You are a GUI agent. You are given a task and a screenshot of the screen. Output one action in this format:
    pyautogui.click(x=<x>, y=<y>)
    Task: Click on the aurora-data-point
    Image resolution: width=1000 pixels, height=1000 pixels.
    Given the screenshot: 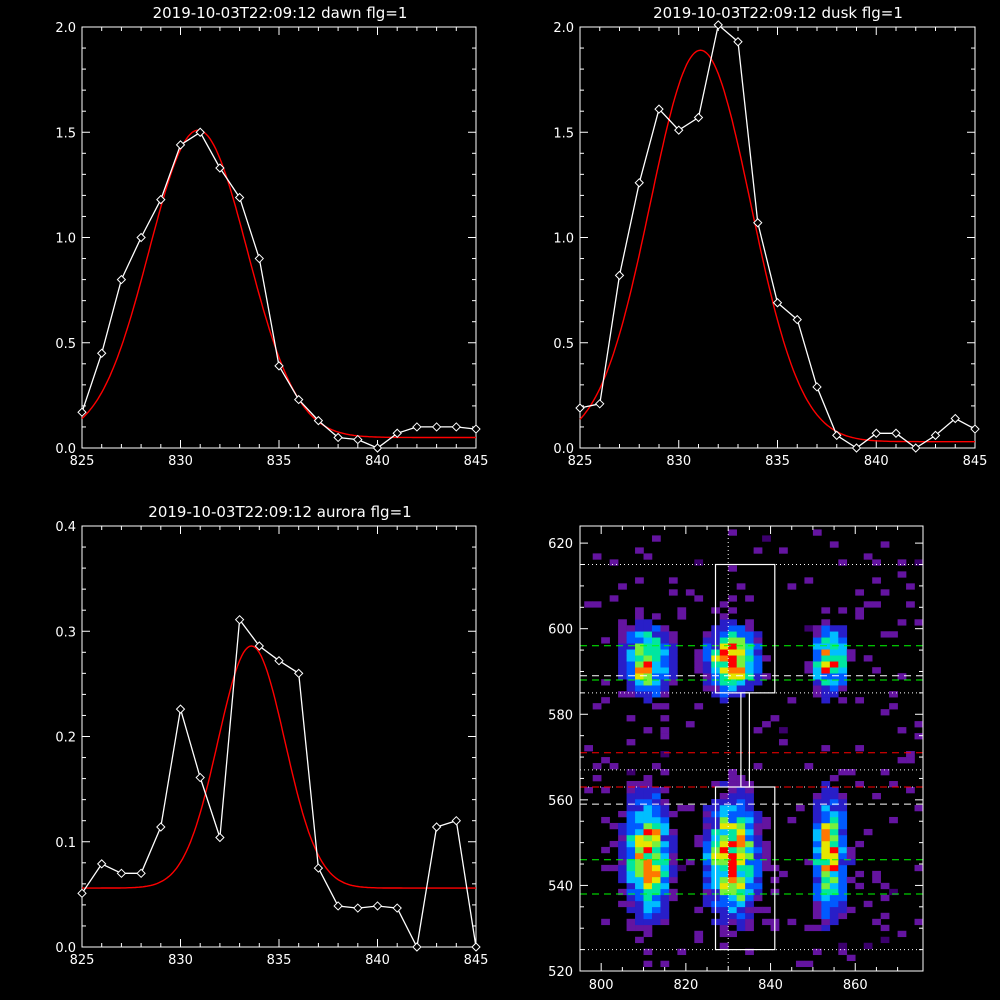 What is the action you would take?
    pyautogui.click(x=377, y=906)
    